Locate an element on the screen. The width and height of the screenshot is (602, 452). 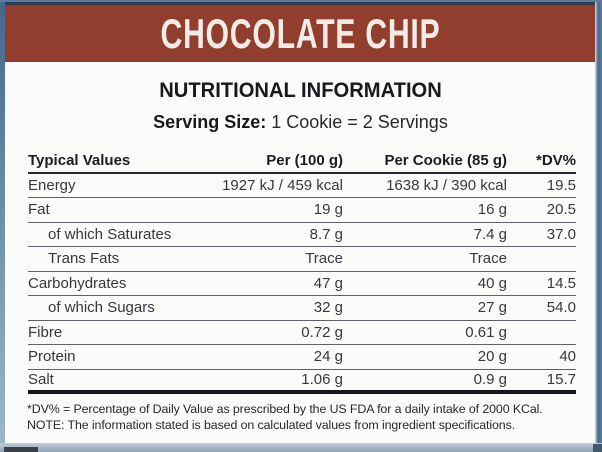
dv-percent-value: 20.5 is located at coordinates (561, 210).